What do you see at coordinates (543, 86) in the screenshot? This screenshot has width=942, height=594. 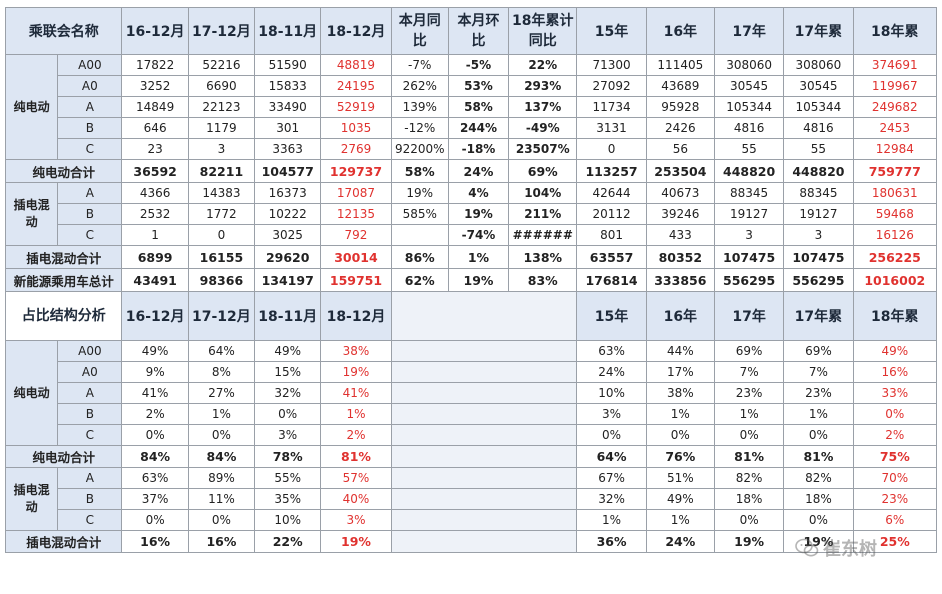 I see `value-cell: 293%` at bounding box center [543, 86].